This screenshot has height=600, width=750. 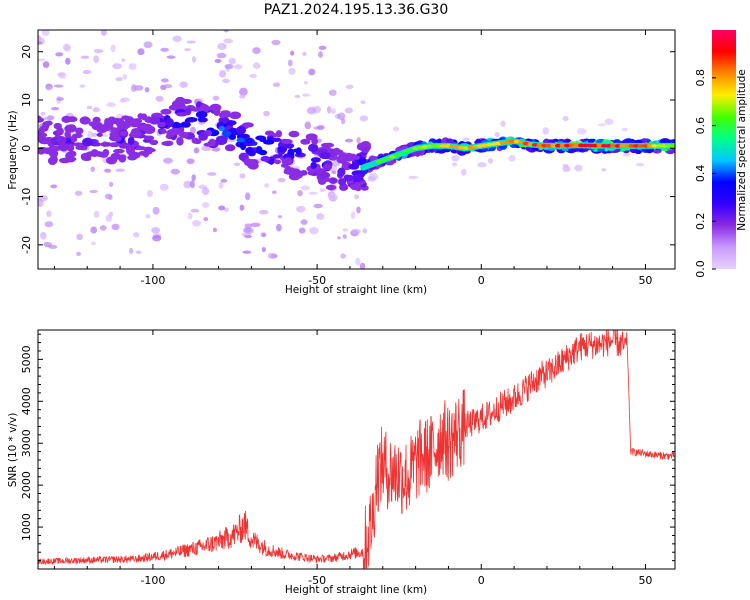 What do you see at coordinates (26, 359) in the screenshot?
I see `y-tick-label: 5000` at bounding box center [26, 359].